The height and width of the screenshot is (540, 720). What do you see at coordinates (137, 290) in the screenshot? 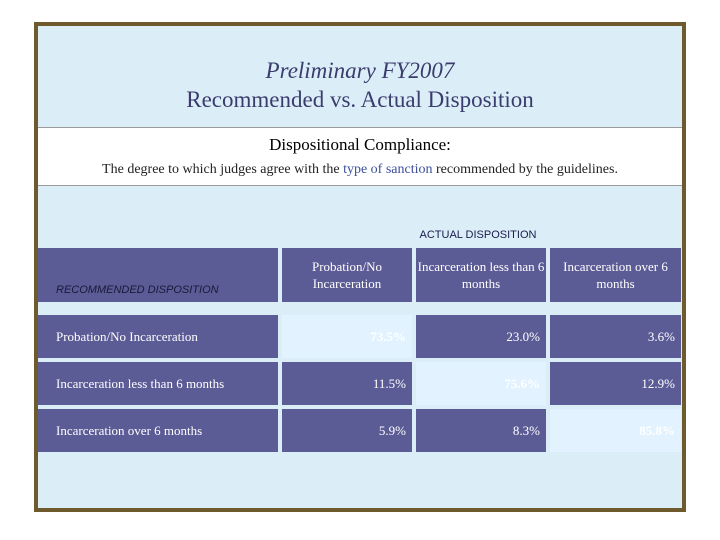
I see `recommended-disposition-header: RECOMMENDED DISPOSITION` at bounding box center [137, 290].